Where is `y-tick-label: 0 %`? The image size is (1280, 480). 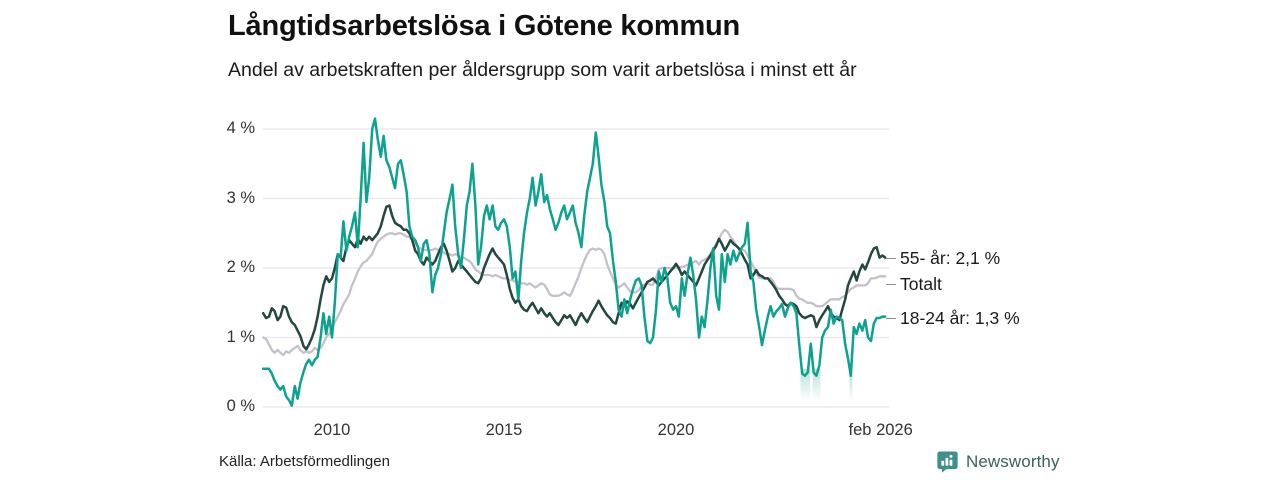
y-tick-label: 0 % is located at coordinates (240, 406).